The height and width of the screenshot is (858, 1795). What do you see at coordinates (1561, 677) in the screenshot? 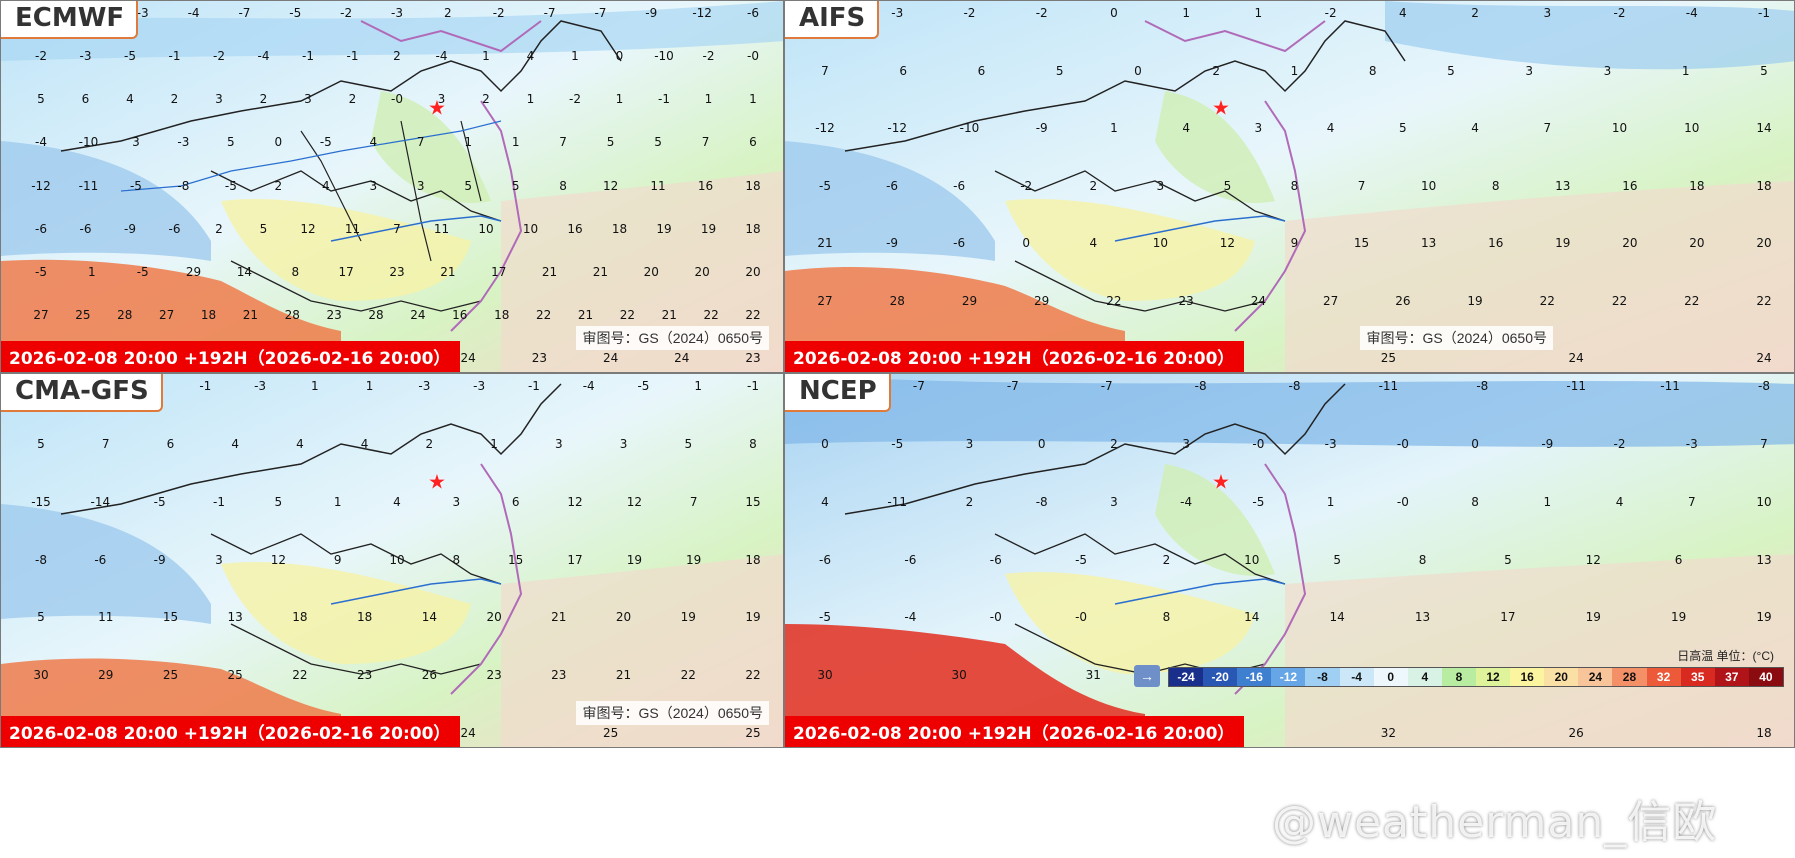
I see `legend-segment: 20` at bounding box center [1561, 677].